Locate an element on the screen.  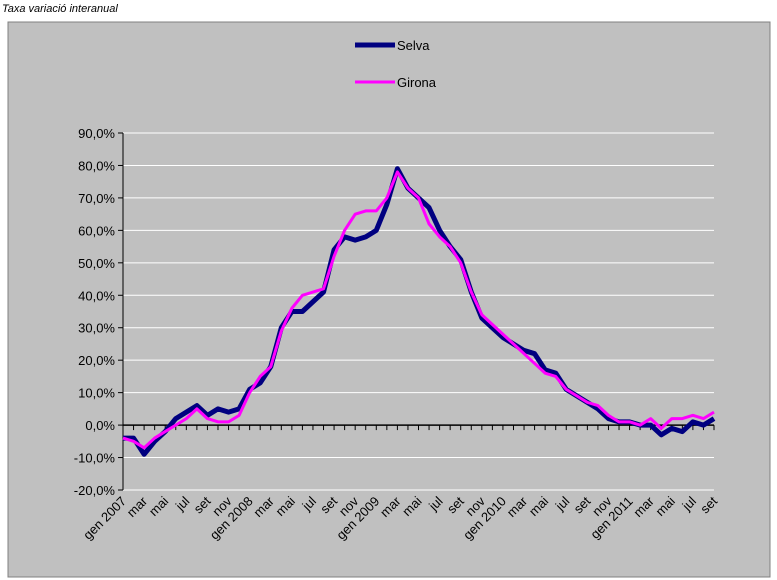
y-tick-label: 80,0% is located at coordinates (96, 165).